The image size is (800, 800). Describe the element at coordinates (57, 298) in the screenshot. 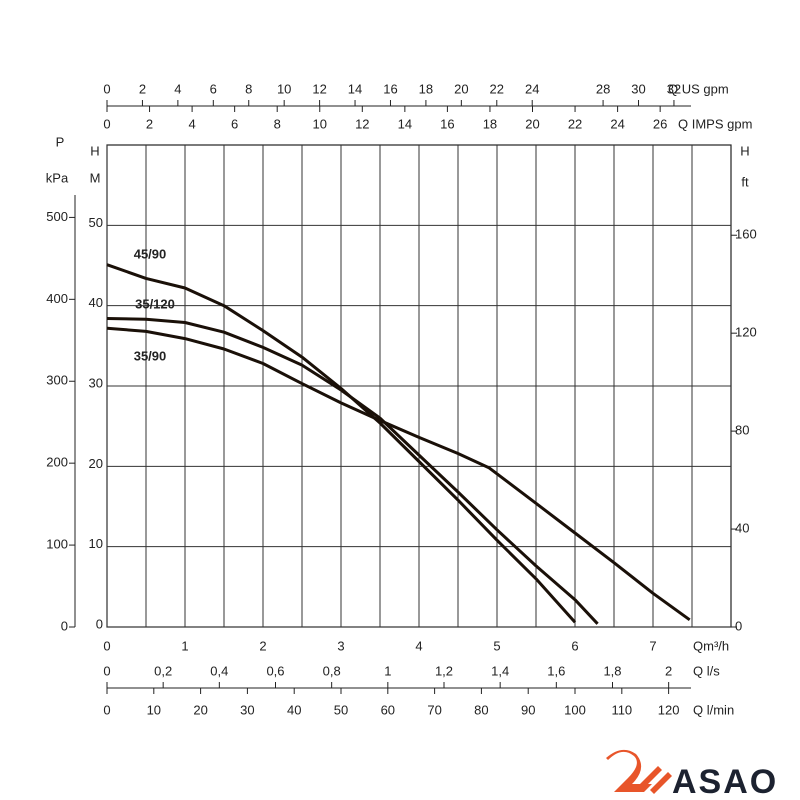

I see `axis-tick-label: 400` at that location.